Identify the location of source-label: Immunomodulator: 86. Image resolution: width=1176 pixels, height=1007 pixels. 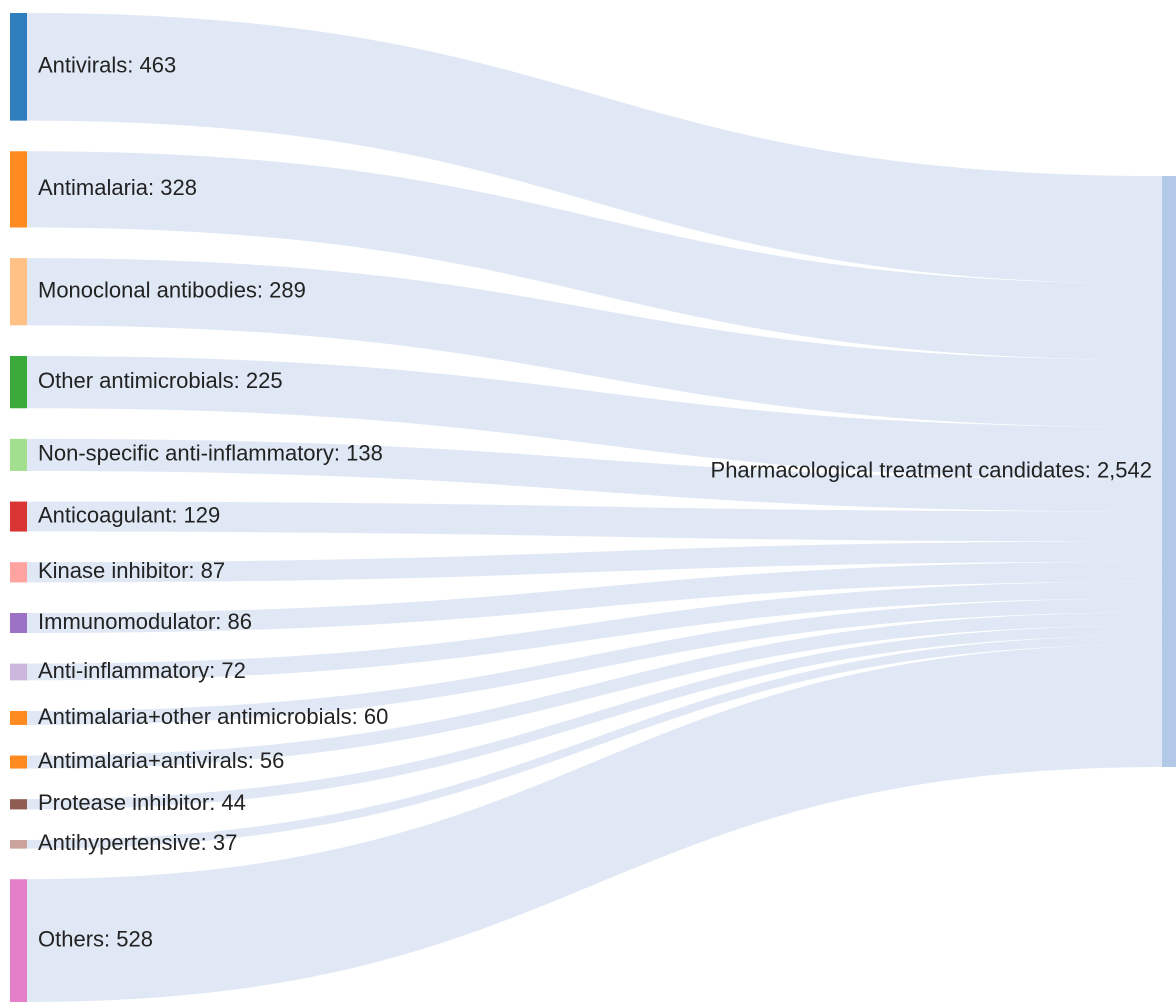
(145, 621).